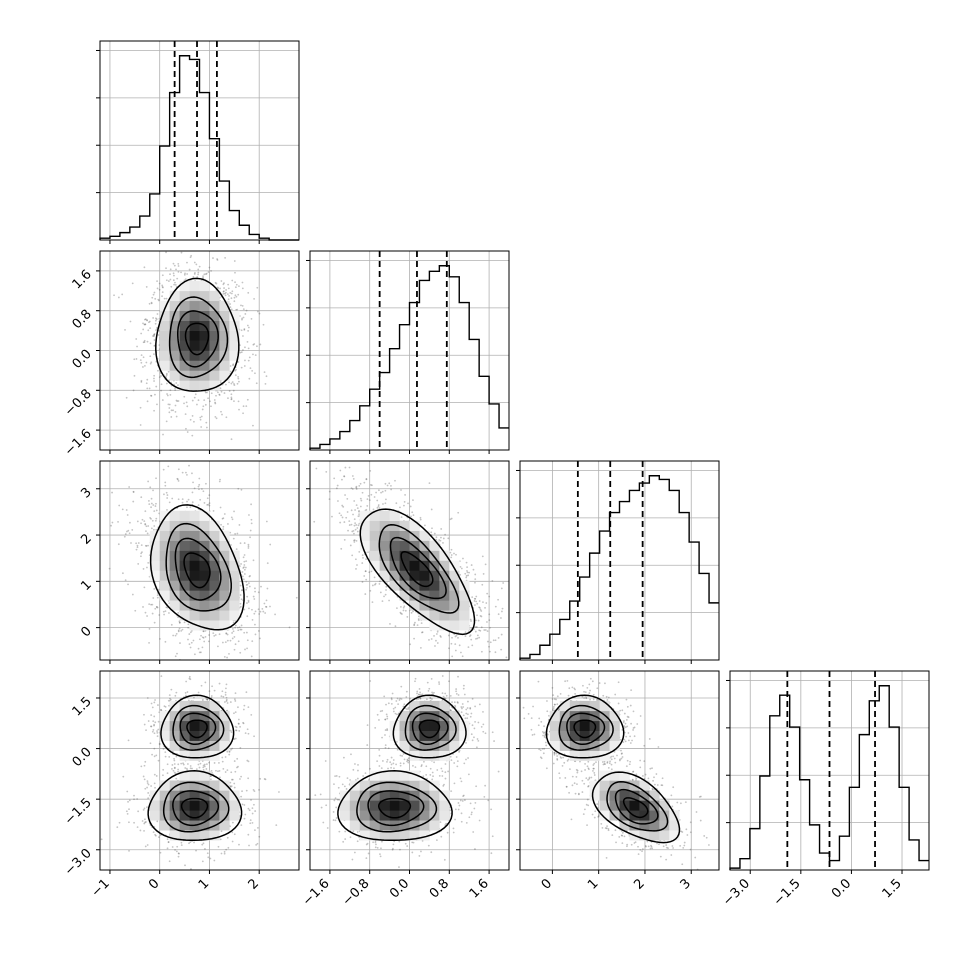  What do you see at coordinates (82, 319) in the screenshot?
I see `y-tick-label: 0.8` at bounding box center [82, 319].